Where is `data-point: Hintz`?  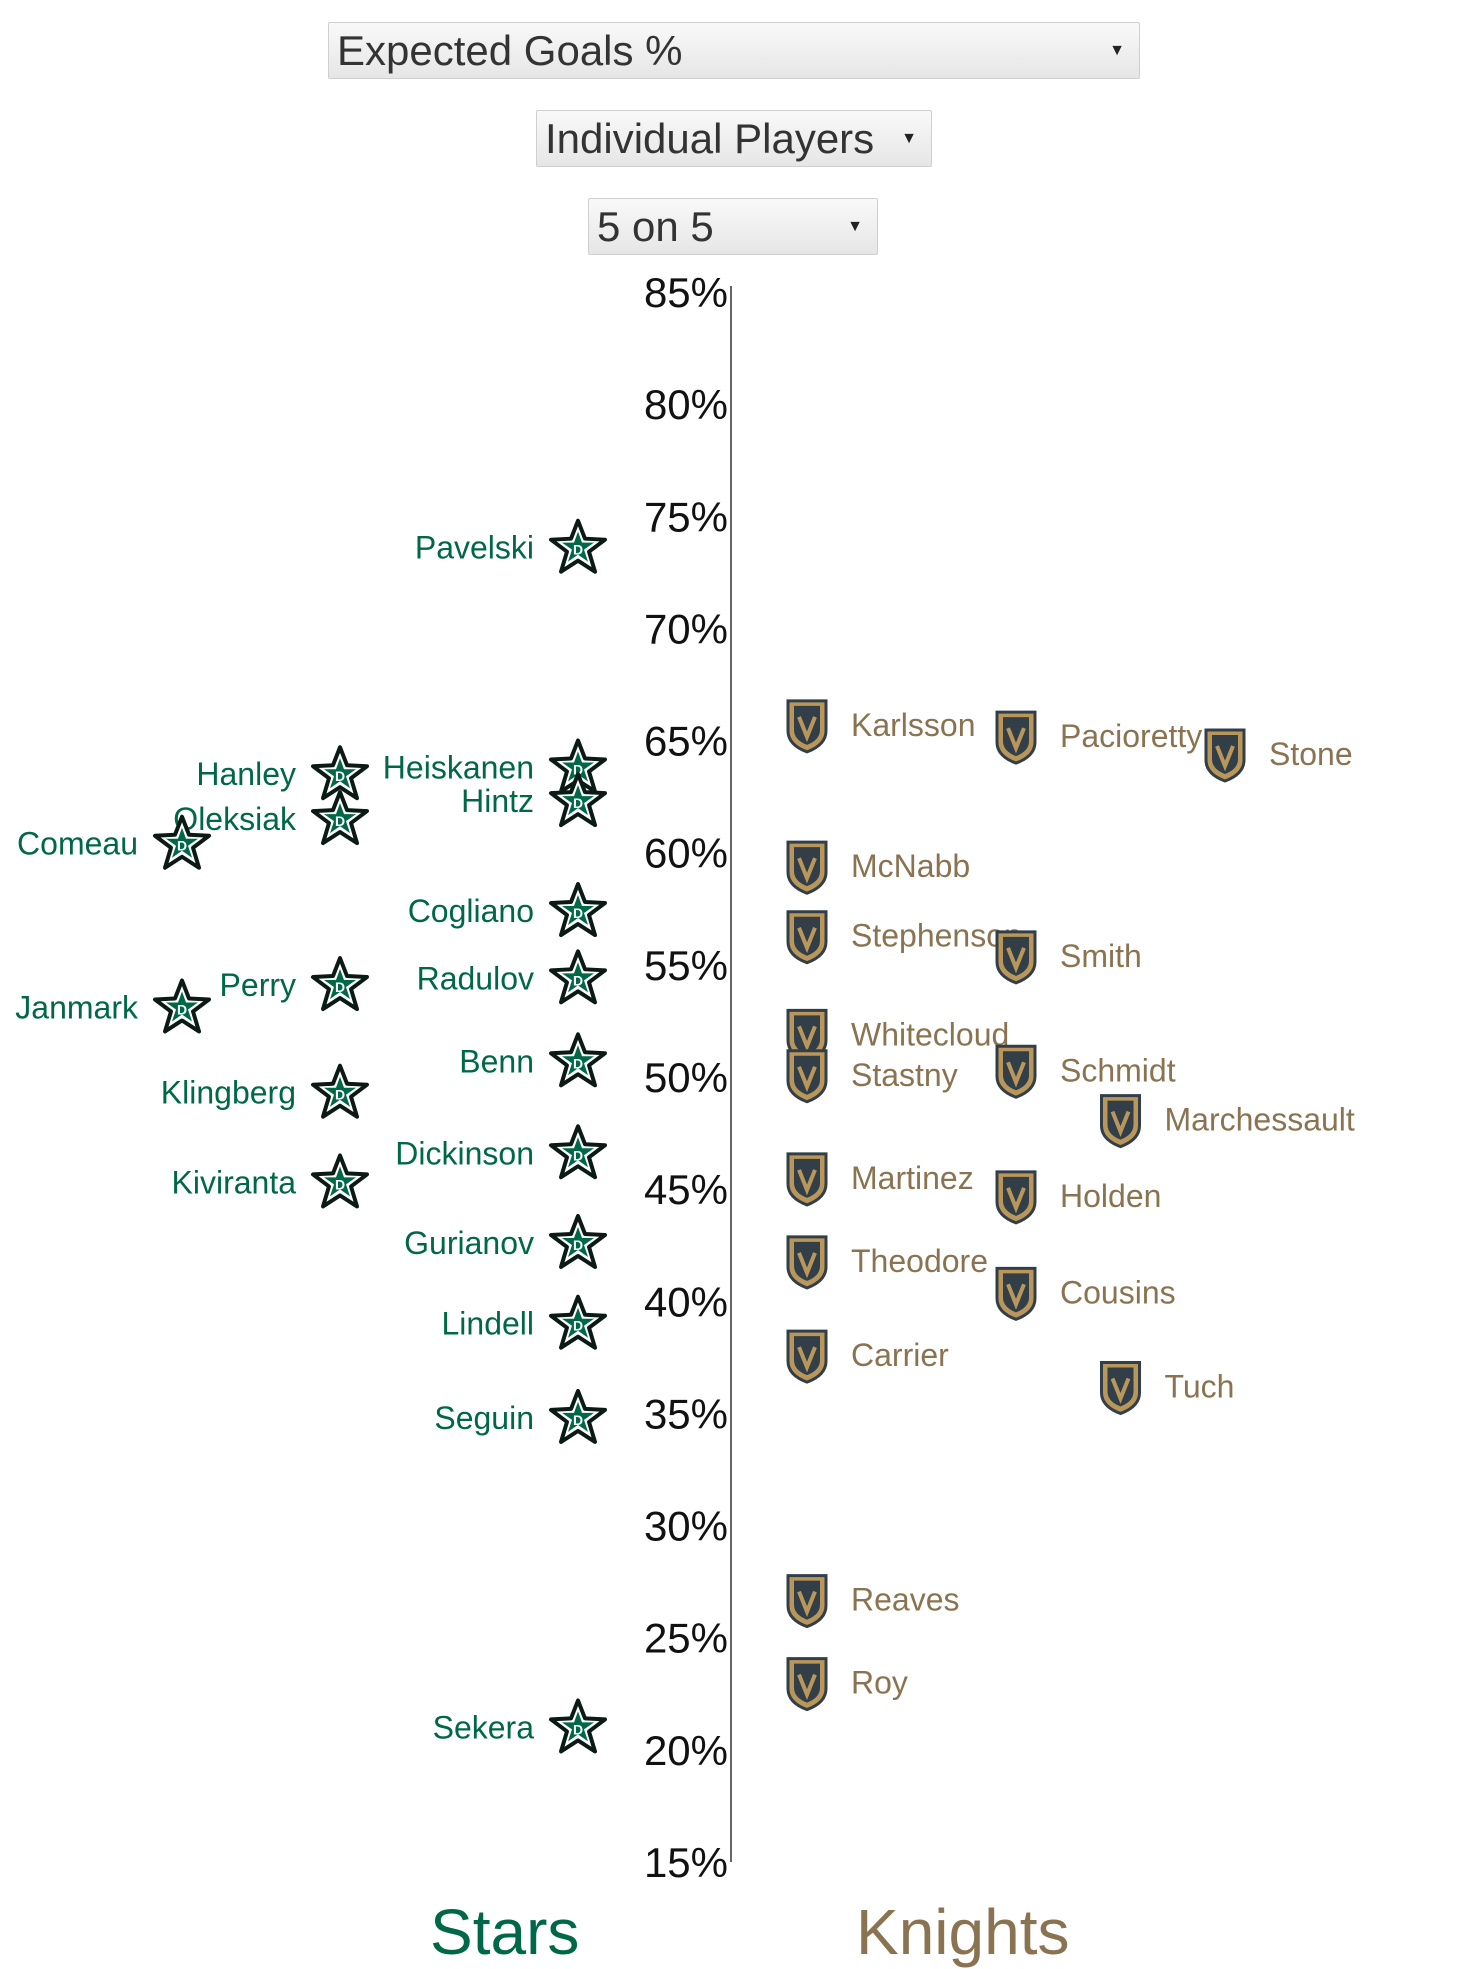
data-point: Hintz is located at coordinates (534, 800).